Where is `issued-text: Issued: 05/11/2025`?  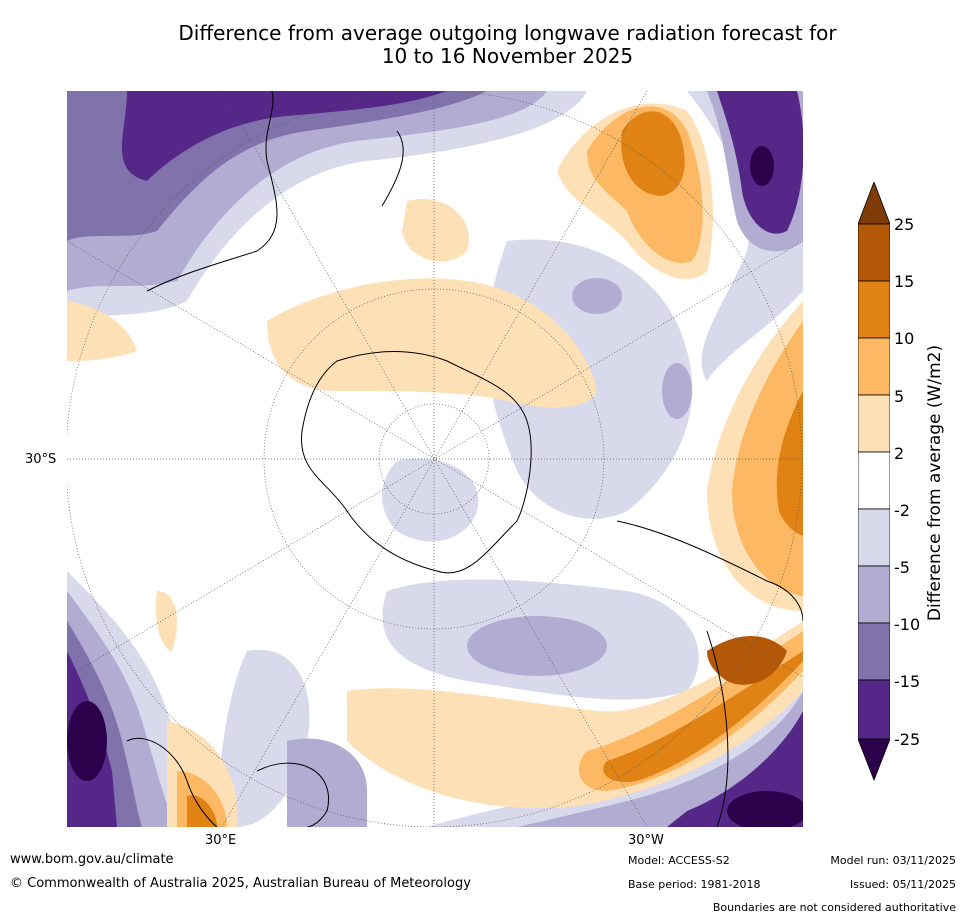
issued-text: Issued: 05/11/2025 is located at coordinates (902, 884).